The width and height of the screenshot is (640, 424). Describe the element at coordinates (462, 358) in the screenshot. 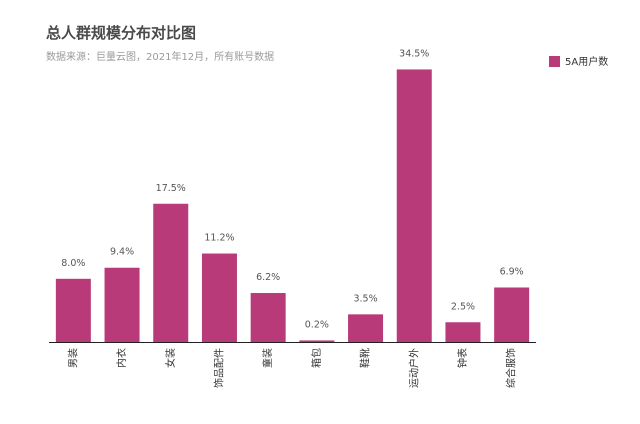

I see `category-label-9: 钟表` at that location.